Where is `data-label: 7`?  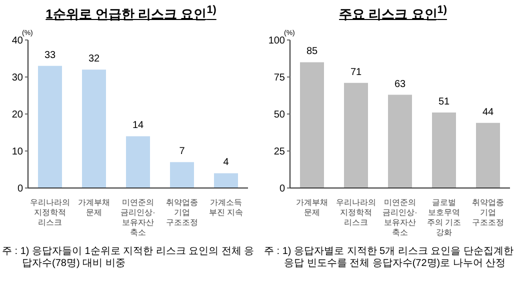
data-label: 7 is located at coordinates (182, 152).